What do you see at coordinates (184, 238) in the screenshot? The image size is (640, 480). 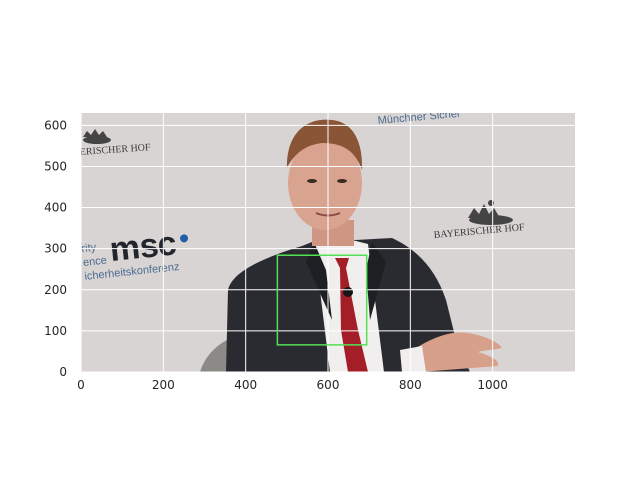 I see `msc-dot` at bounding box center [184, 238].